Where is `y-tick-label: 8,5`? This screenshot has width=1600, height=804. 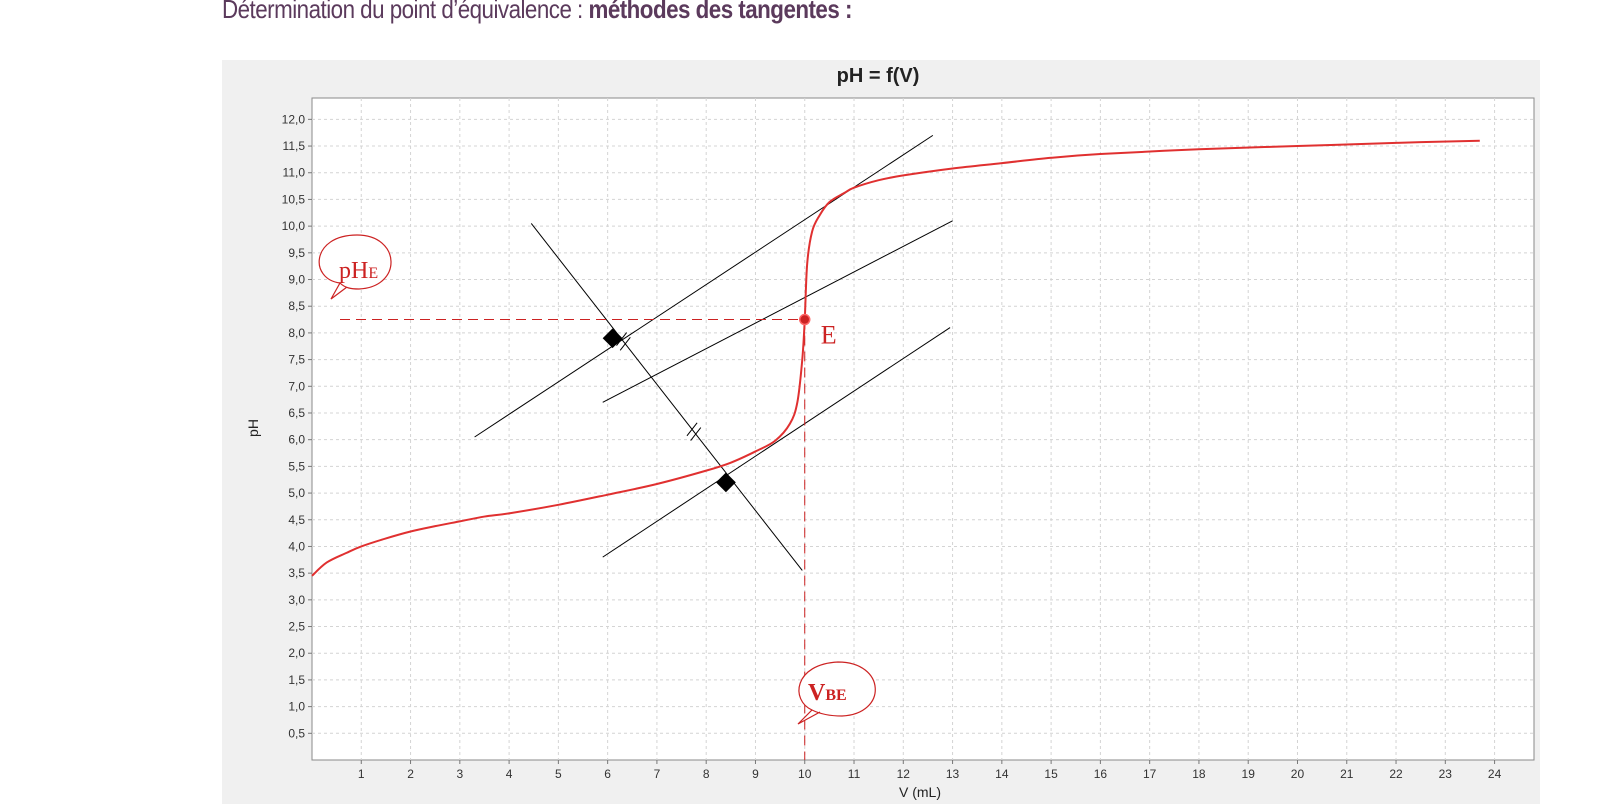
y-tick-label: 8,5 is located at coordinates (296, 306).